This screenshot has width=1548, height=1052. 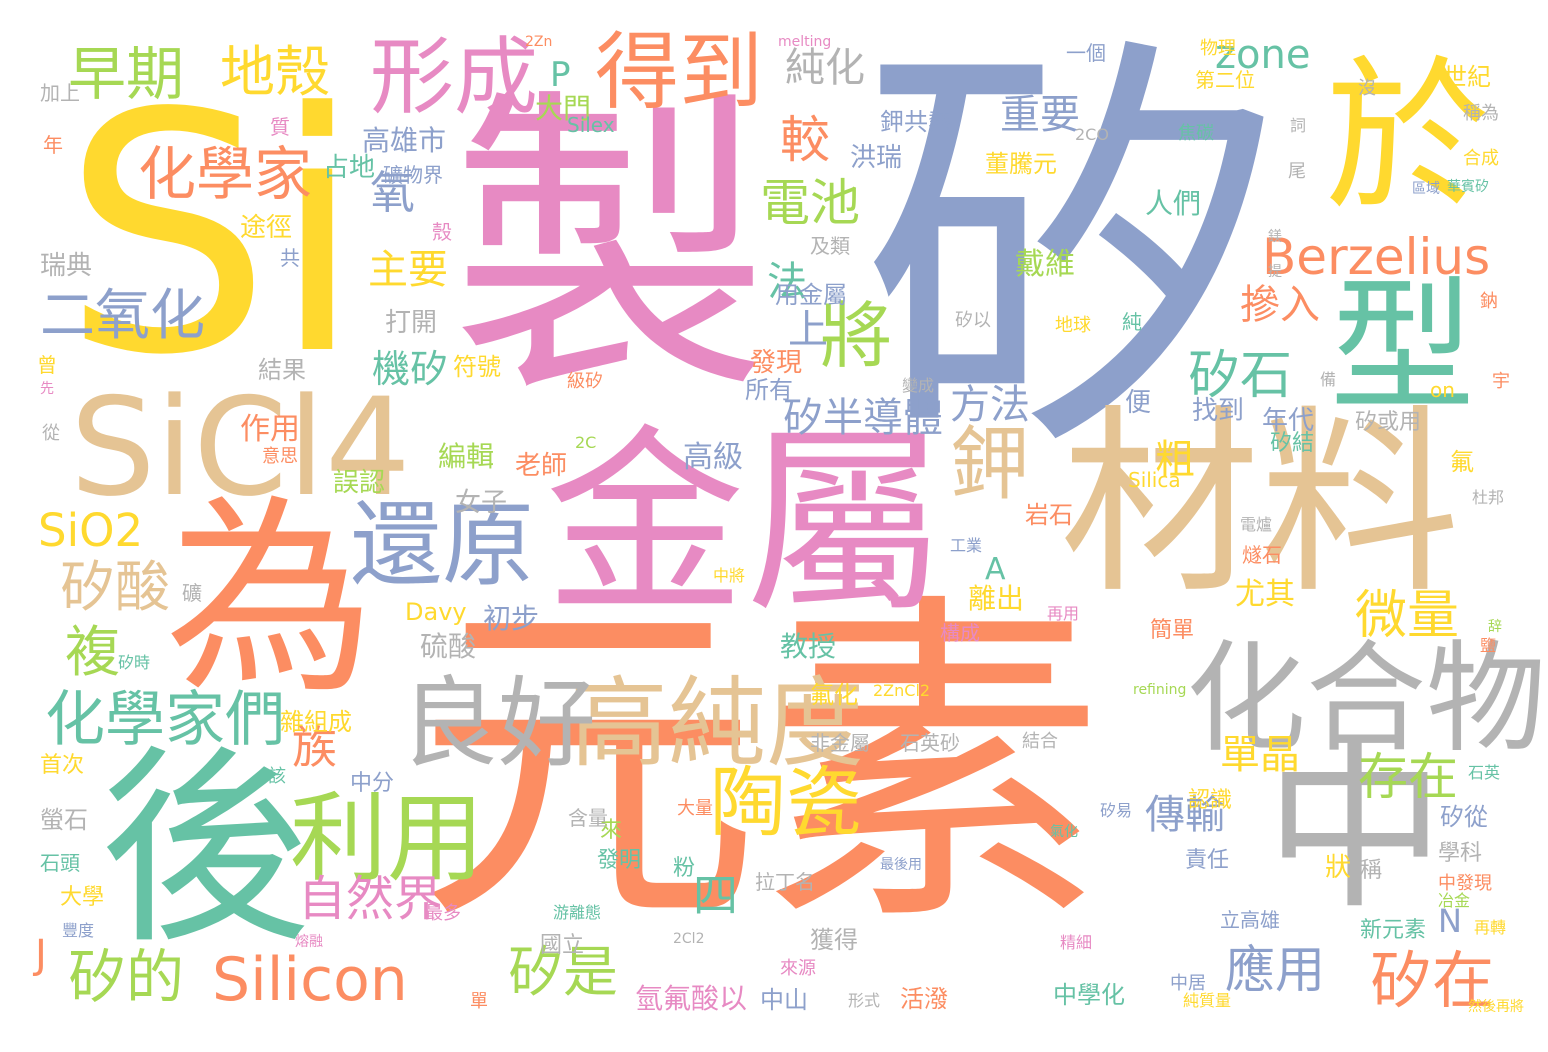 What do you see at coordinates (91, 530) in the screenshot?
I see `cloud-word: SiO2` at bounding box center [91, 530].